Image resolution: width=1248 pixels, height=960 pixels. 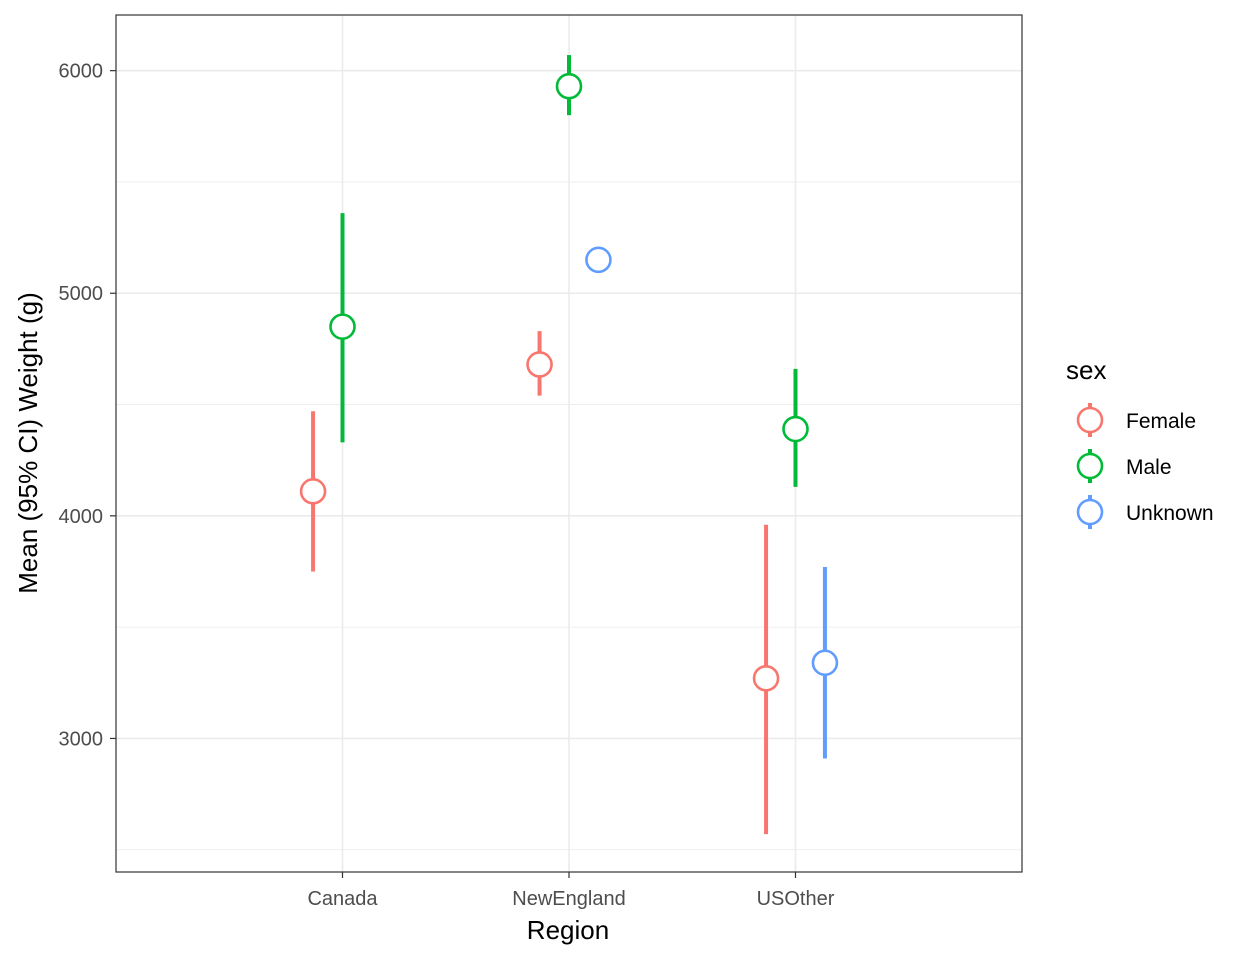 I want to click on x-axis-title: Region, so click(x=568, y=930).